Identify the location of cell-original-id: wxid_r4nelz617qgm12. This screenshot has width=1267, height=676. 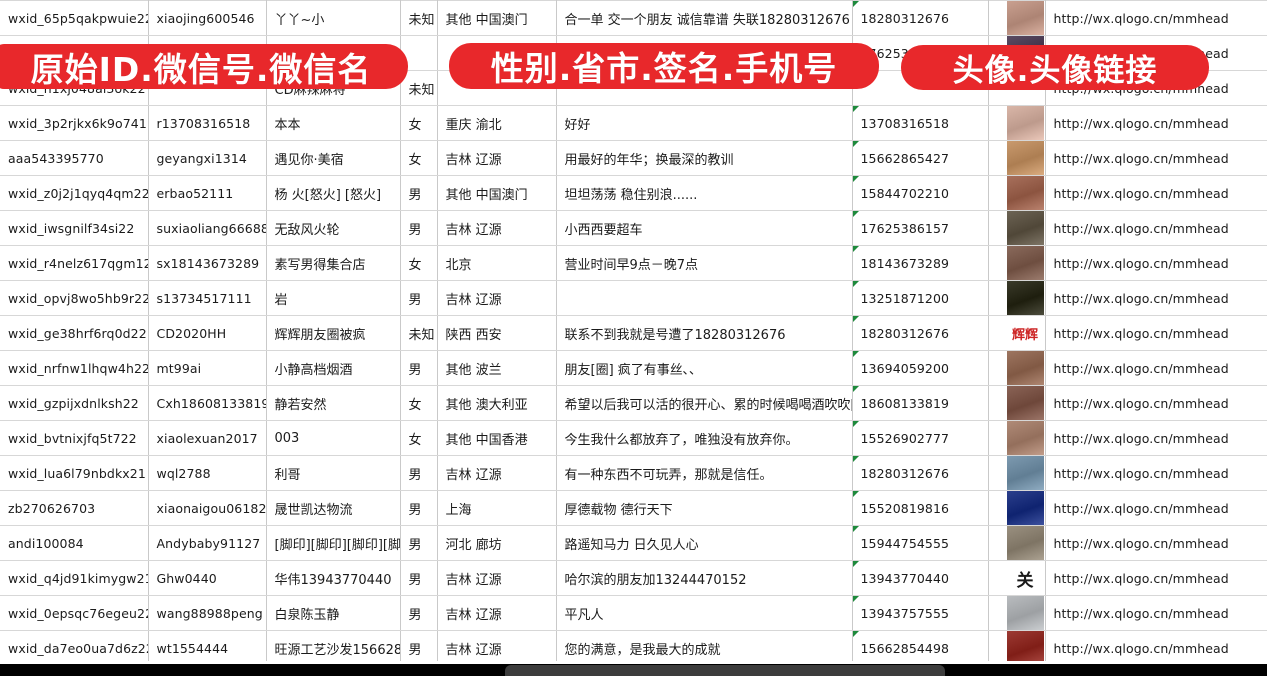
(74, 263).